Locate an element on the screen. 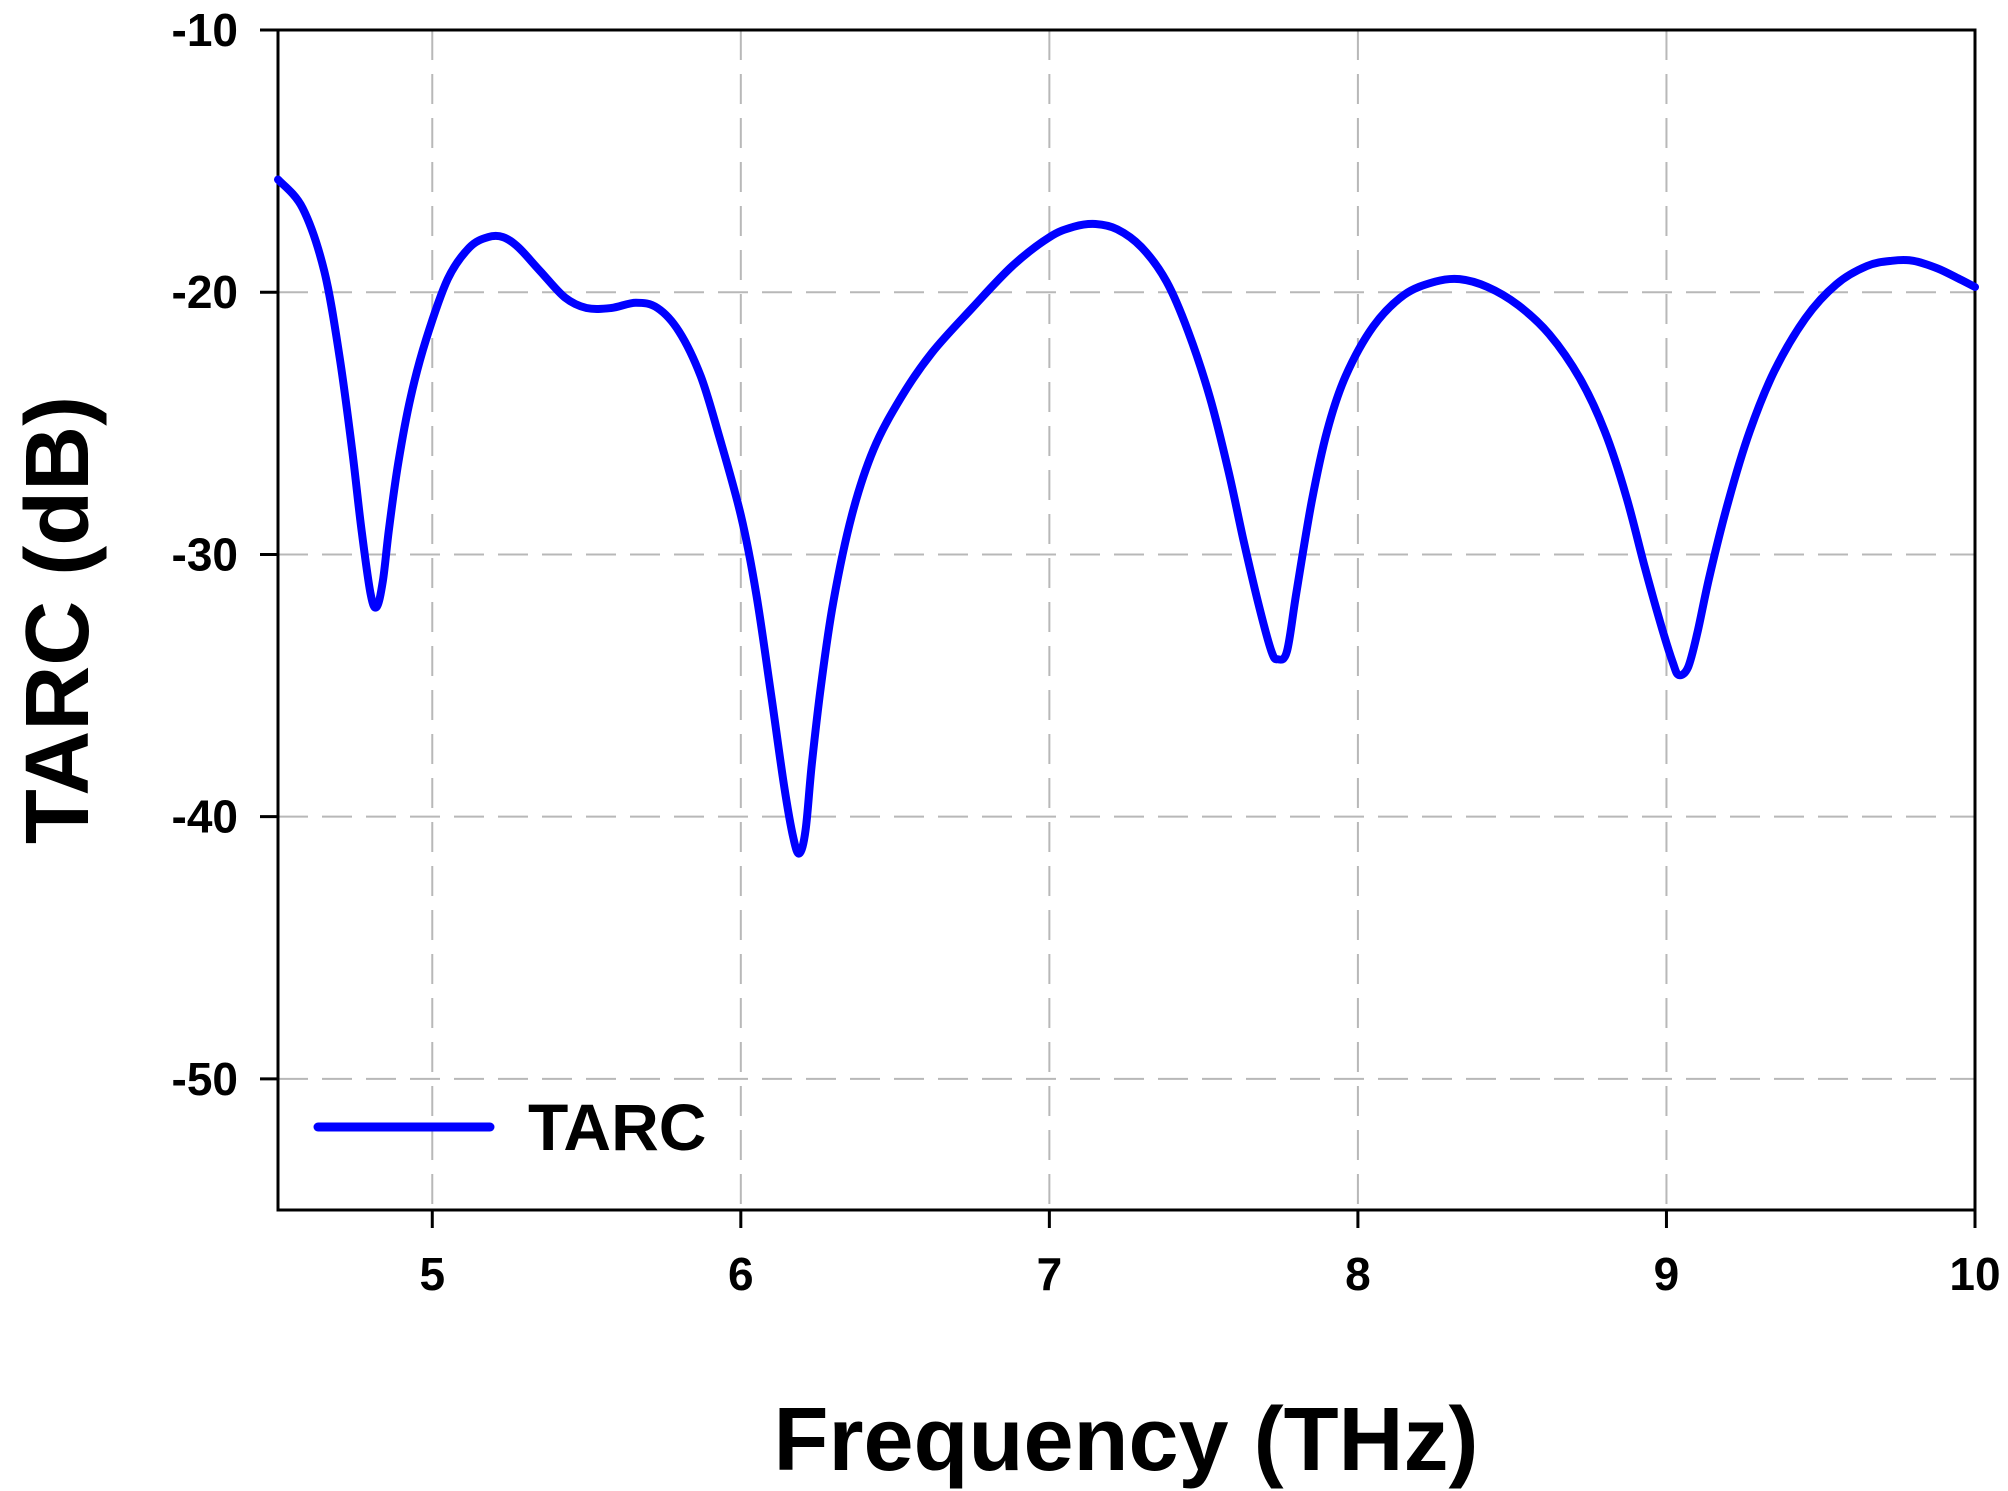 Image resolution: width=2008 pixels, height=1491 pixels. x-tick-label: 9 is located at coordinates (1667, 1274).